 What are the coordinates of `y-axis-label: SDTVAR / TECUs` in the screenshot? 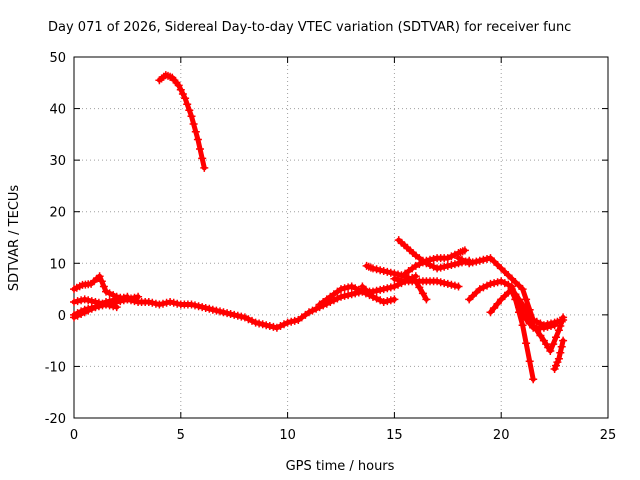 It's located at (14, 238).